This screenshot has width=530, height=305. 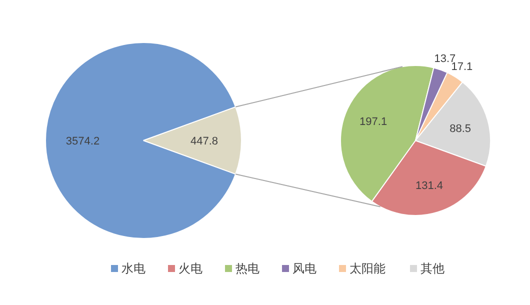 What do you see at coordinates (368, 269) in the screenshot?
I see `legend-label: 太阳能` at bounding box center [368, 269].